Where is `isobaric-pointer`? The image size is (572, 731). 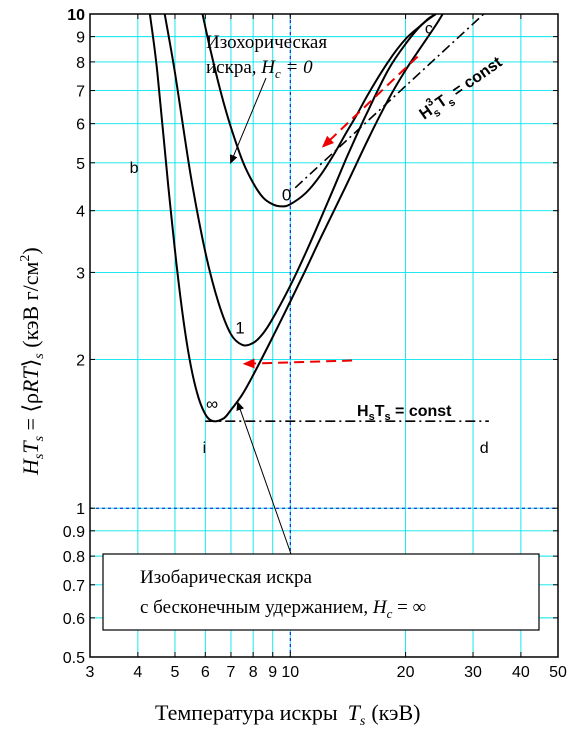
isobaric-pointer is located at coordinates (264, 478).